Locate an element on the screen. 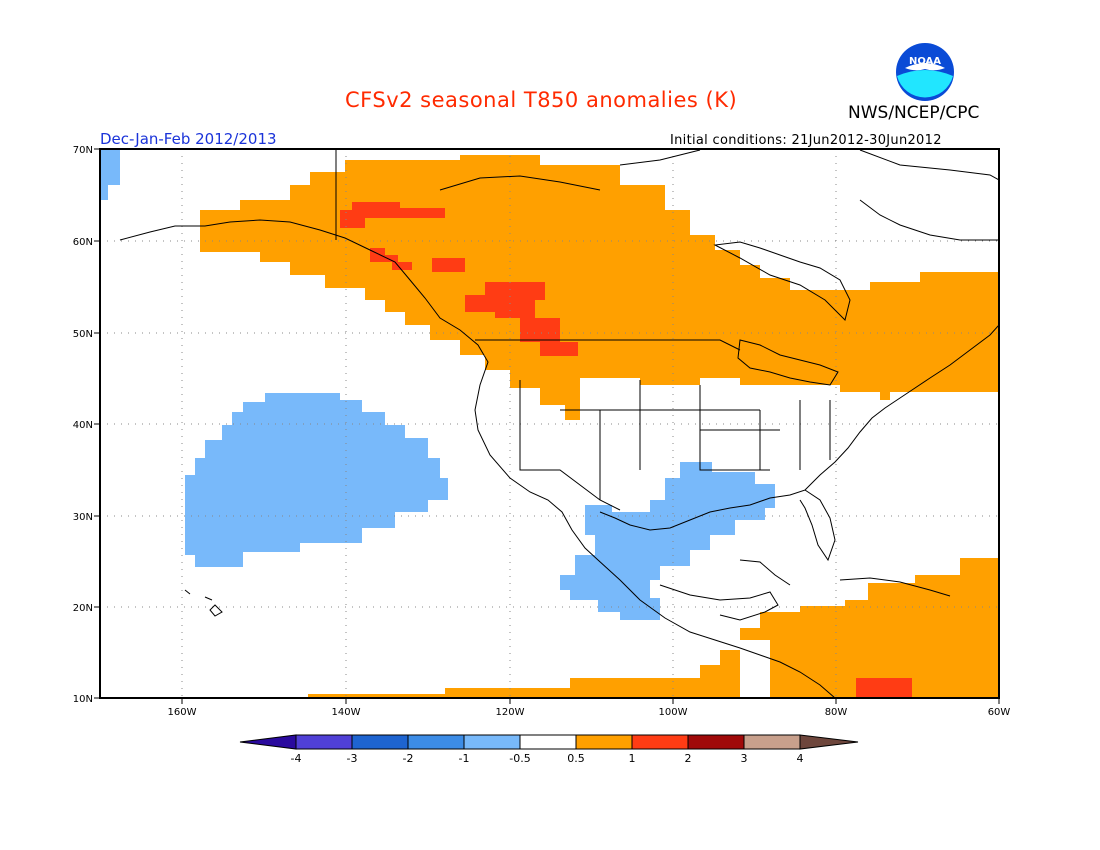  warm-anomaly-caribbean is located at coordinates (869, 628).